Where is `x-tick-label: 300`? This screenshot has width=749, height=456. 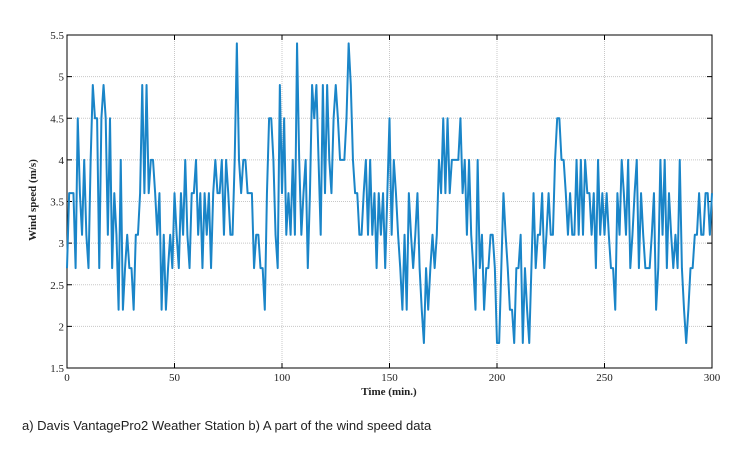 x-tick-label: 300 is located at coordinates (712, 378).